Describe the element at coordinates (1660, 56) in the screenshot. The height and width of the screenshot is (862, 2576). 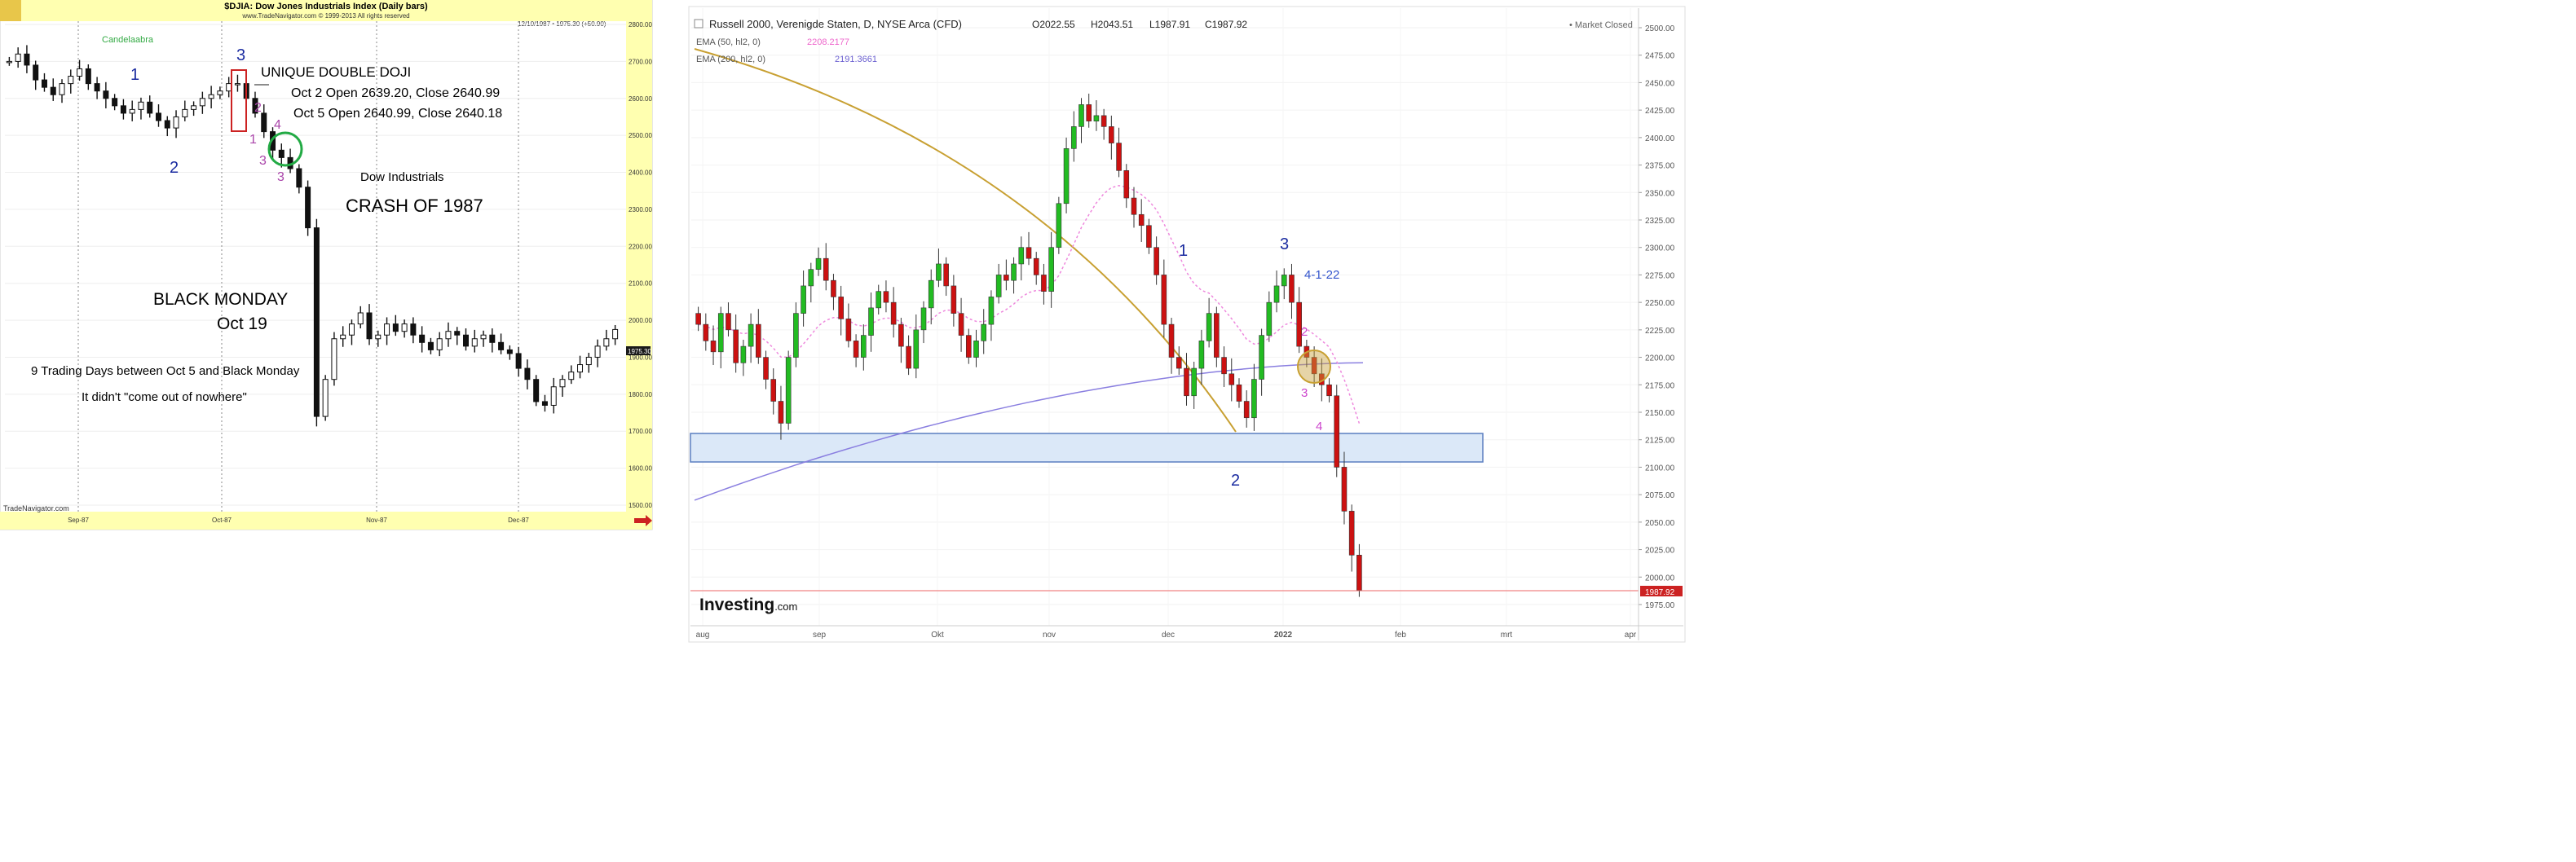
I see `right-y-tick: 2475.00` at that location.